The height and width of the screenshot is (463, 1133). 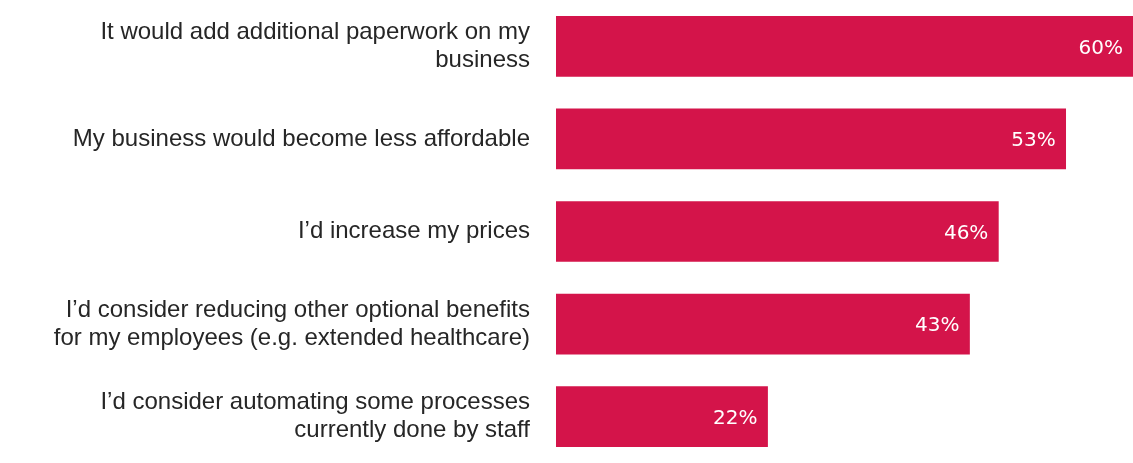 I want to click on data-label: 22%, so click(x=735, y=416).